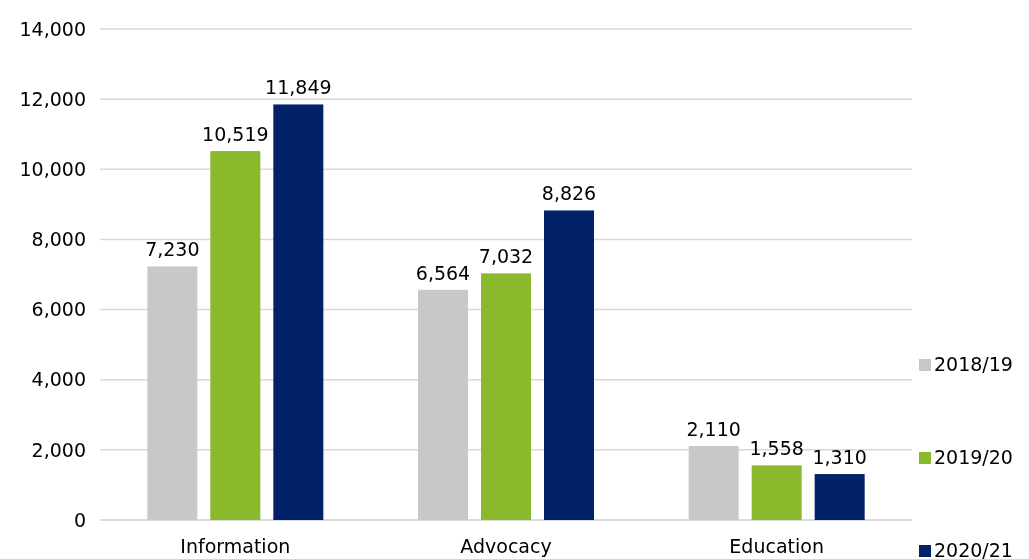 The width and height of the screenshot is (1029, 559). I want to click on x-tick-label: Information, so click(235, 546).